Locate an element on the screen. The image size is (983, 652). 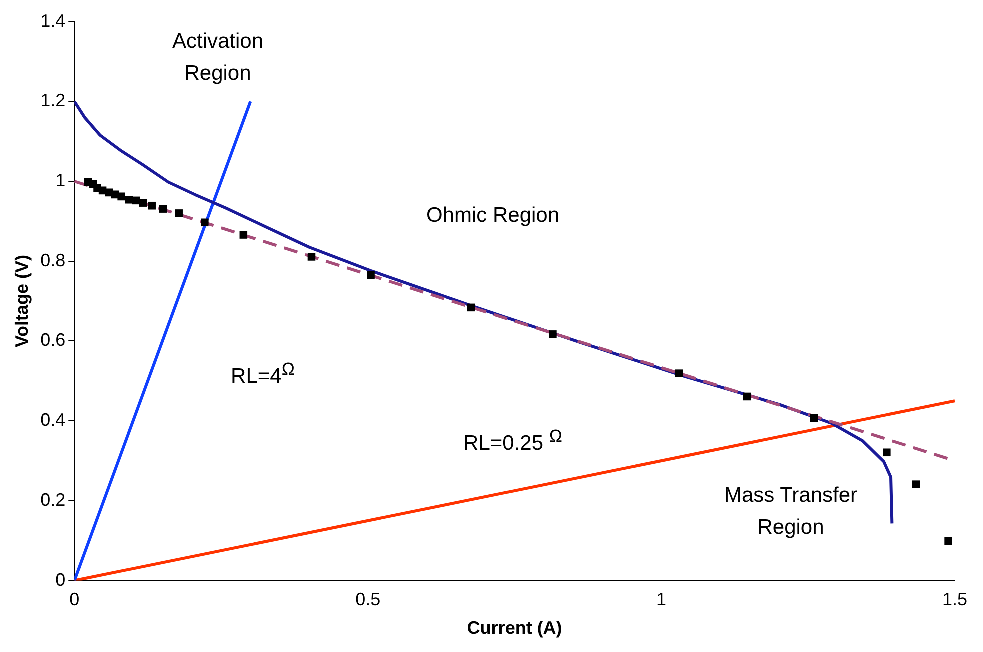
annotation: Ohmic Region is located at coordinates (493, 216).